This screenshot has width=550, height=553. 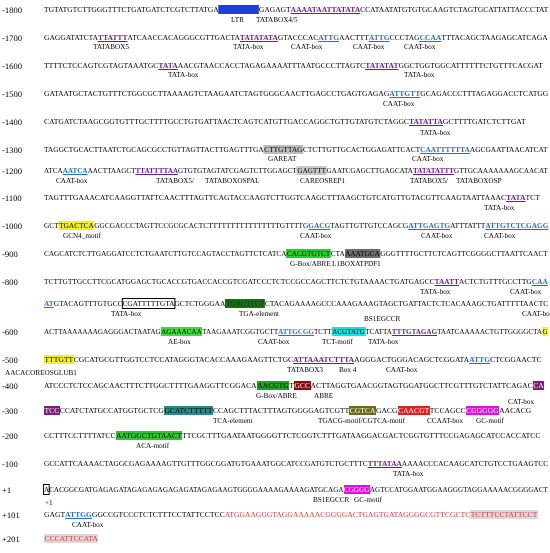 I want to click on sequence-segment: GAATCGAGCTTGAGCATA, so click(x=369, y=170).